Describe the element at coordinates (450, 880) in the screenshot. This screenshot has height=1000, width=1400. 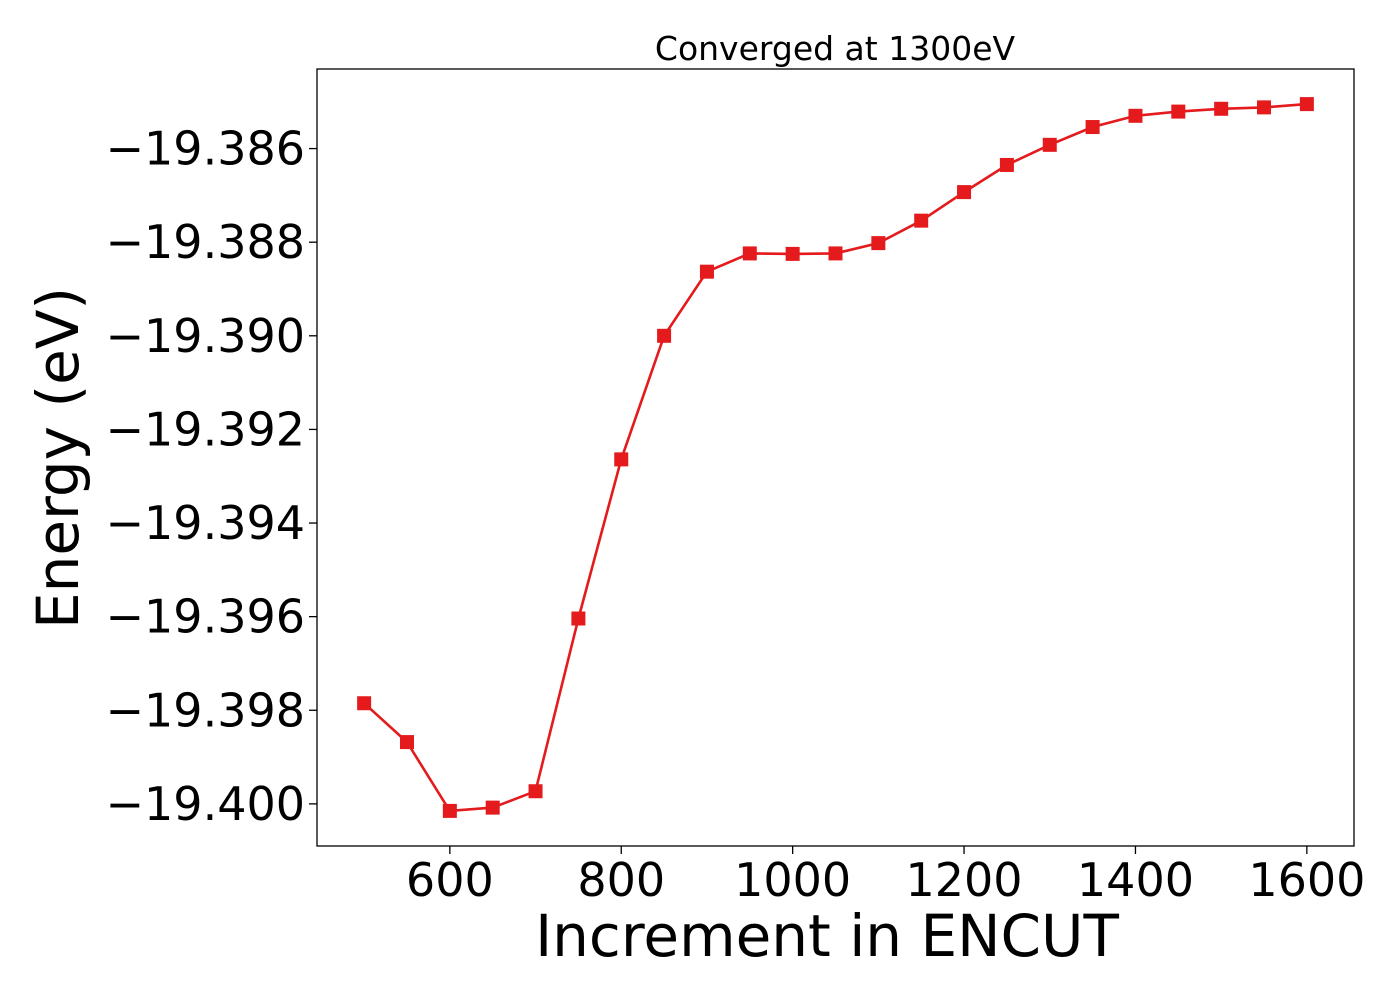
I see `x-tick-label: 600` at that location.